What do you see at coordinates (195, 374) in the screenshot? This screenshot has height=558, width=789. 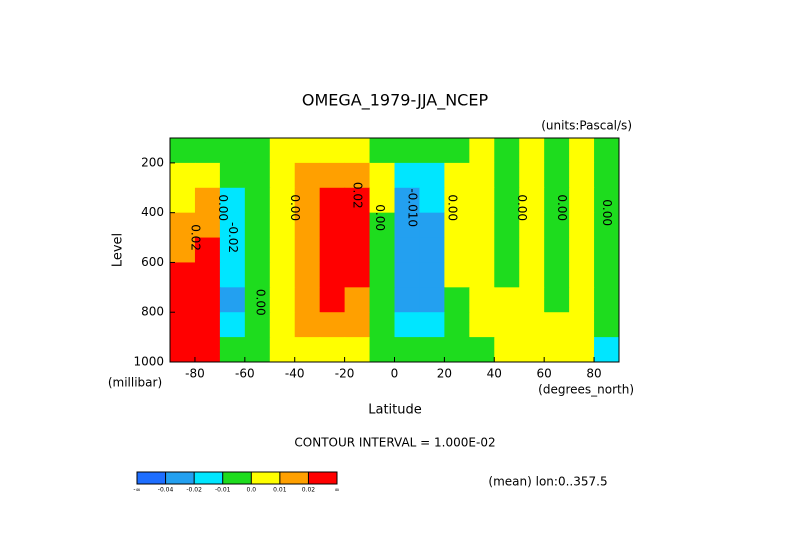 I see `x-tick-label: -80` at bounding box center [195, 374].